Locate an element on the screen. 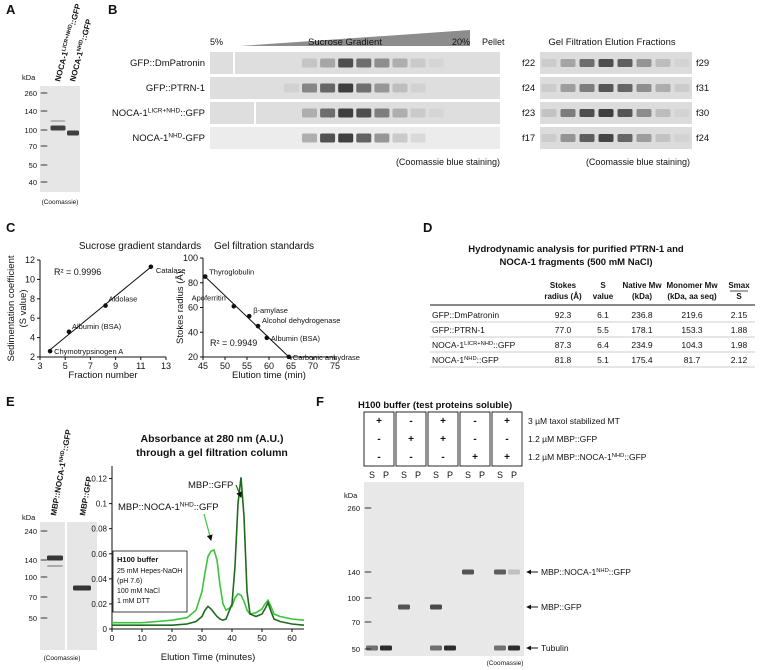 This screenshot has width=763, height=670. marker-label: 240 is located at coordinates (30, 531).